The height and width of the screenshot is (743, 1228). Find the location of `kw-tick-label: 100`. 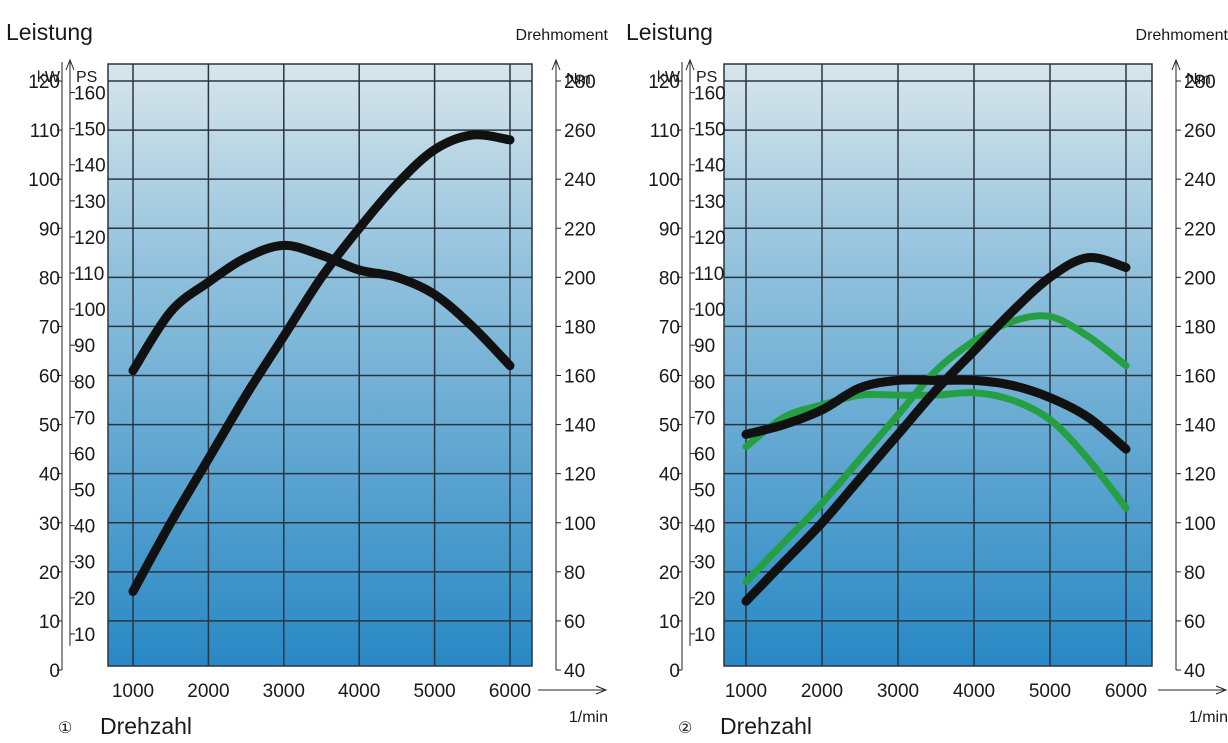

kw-tick-label: 100 is located at coordinates (664, 180).